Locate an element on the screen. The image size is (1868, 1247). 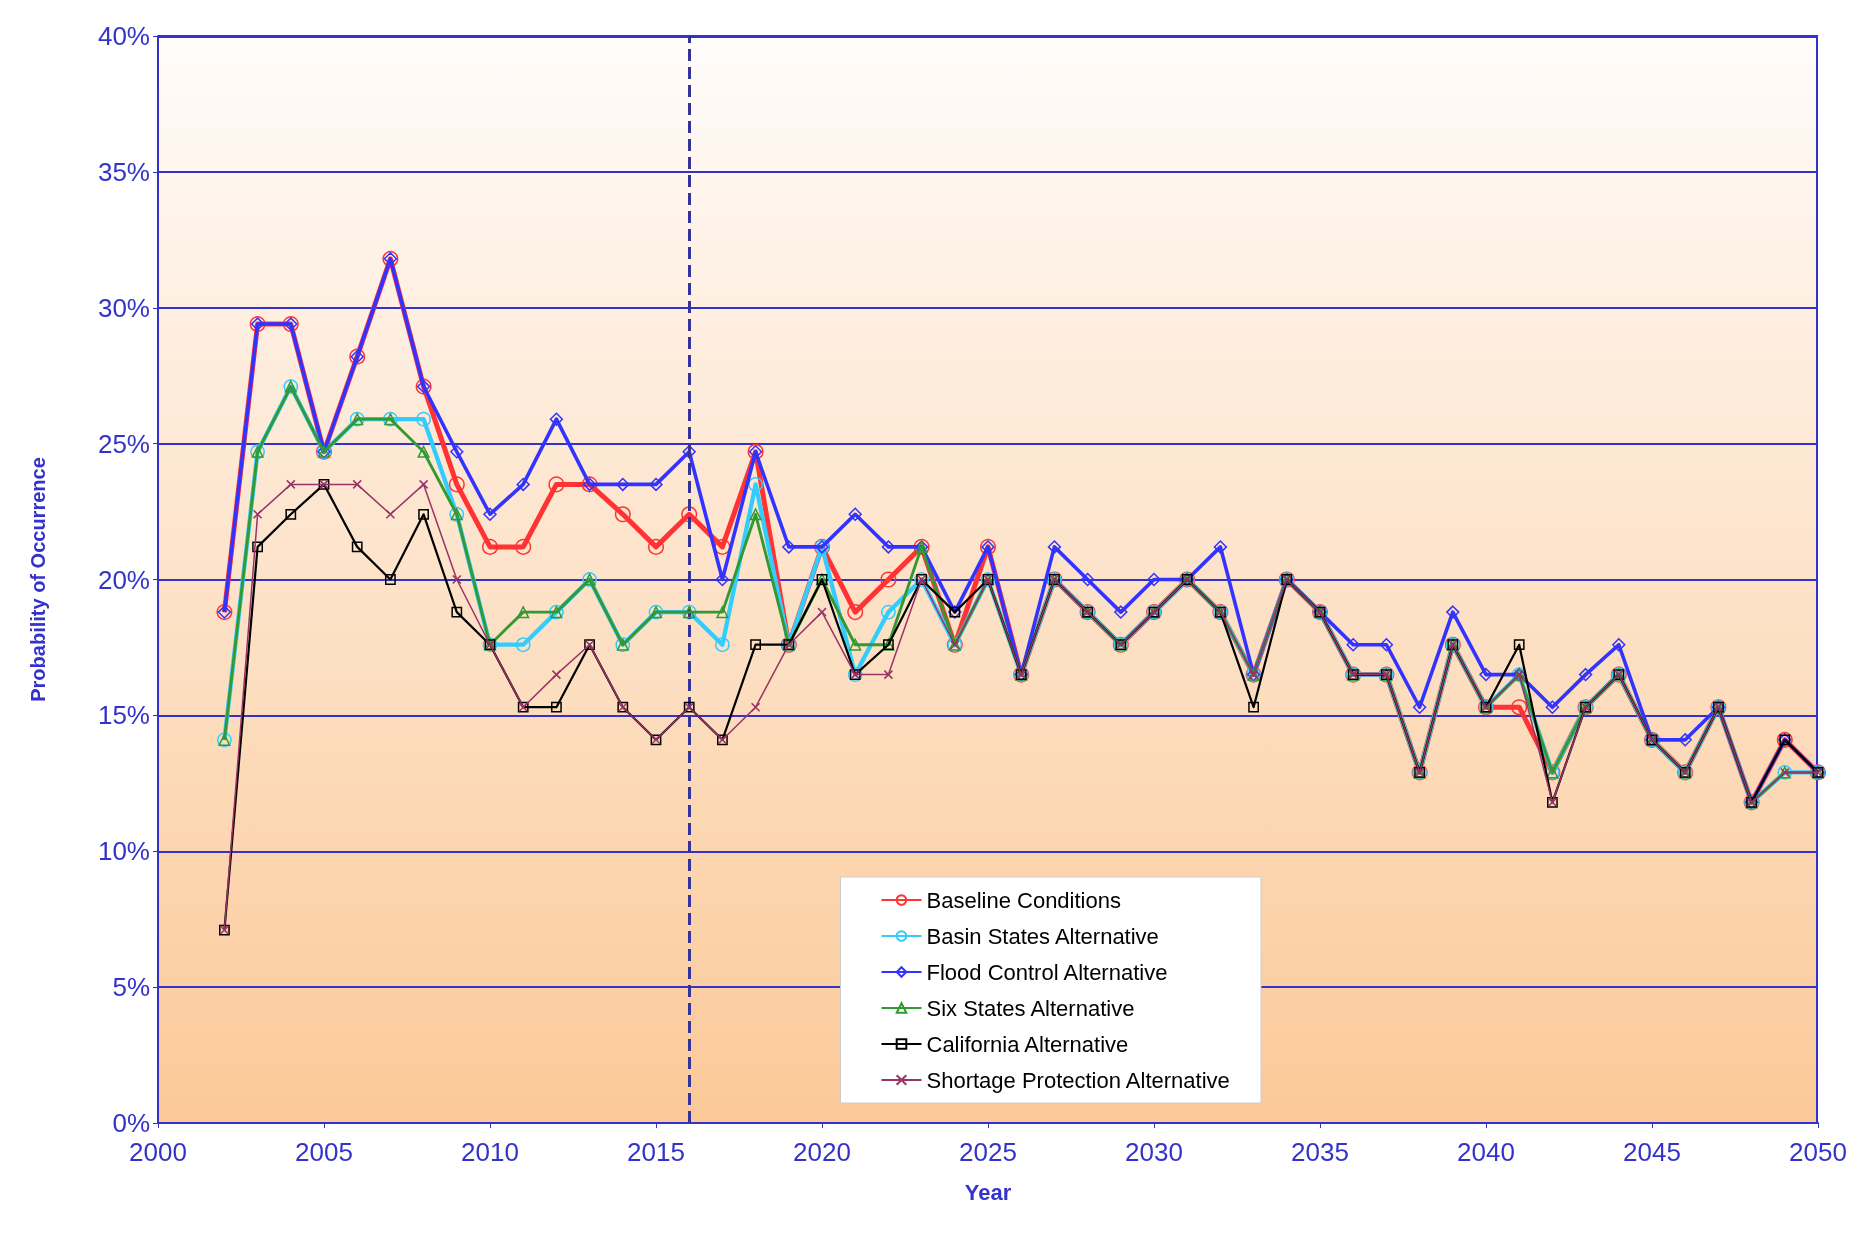
legend-label: Basin States Alternative is located at coordinates (1042, 936).